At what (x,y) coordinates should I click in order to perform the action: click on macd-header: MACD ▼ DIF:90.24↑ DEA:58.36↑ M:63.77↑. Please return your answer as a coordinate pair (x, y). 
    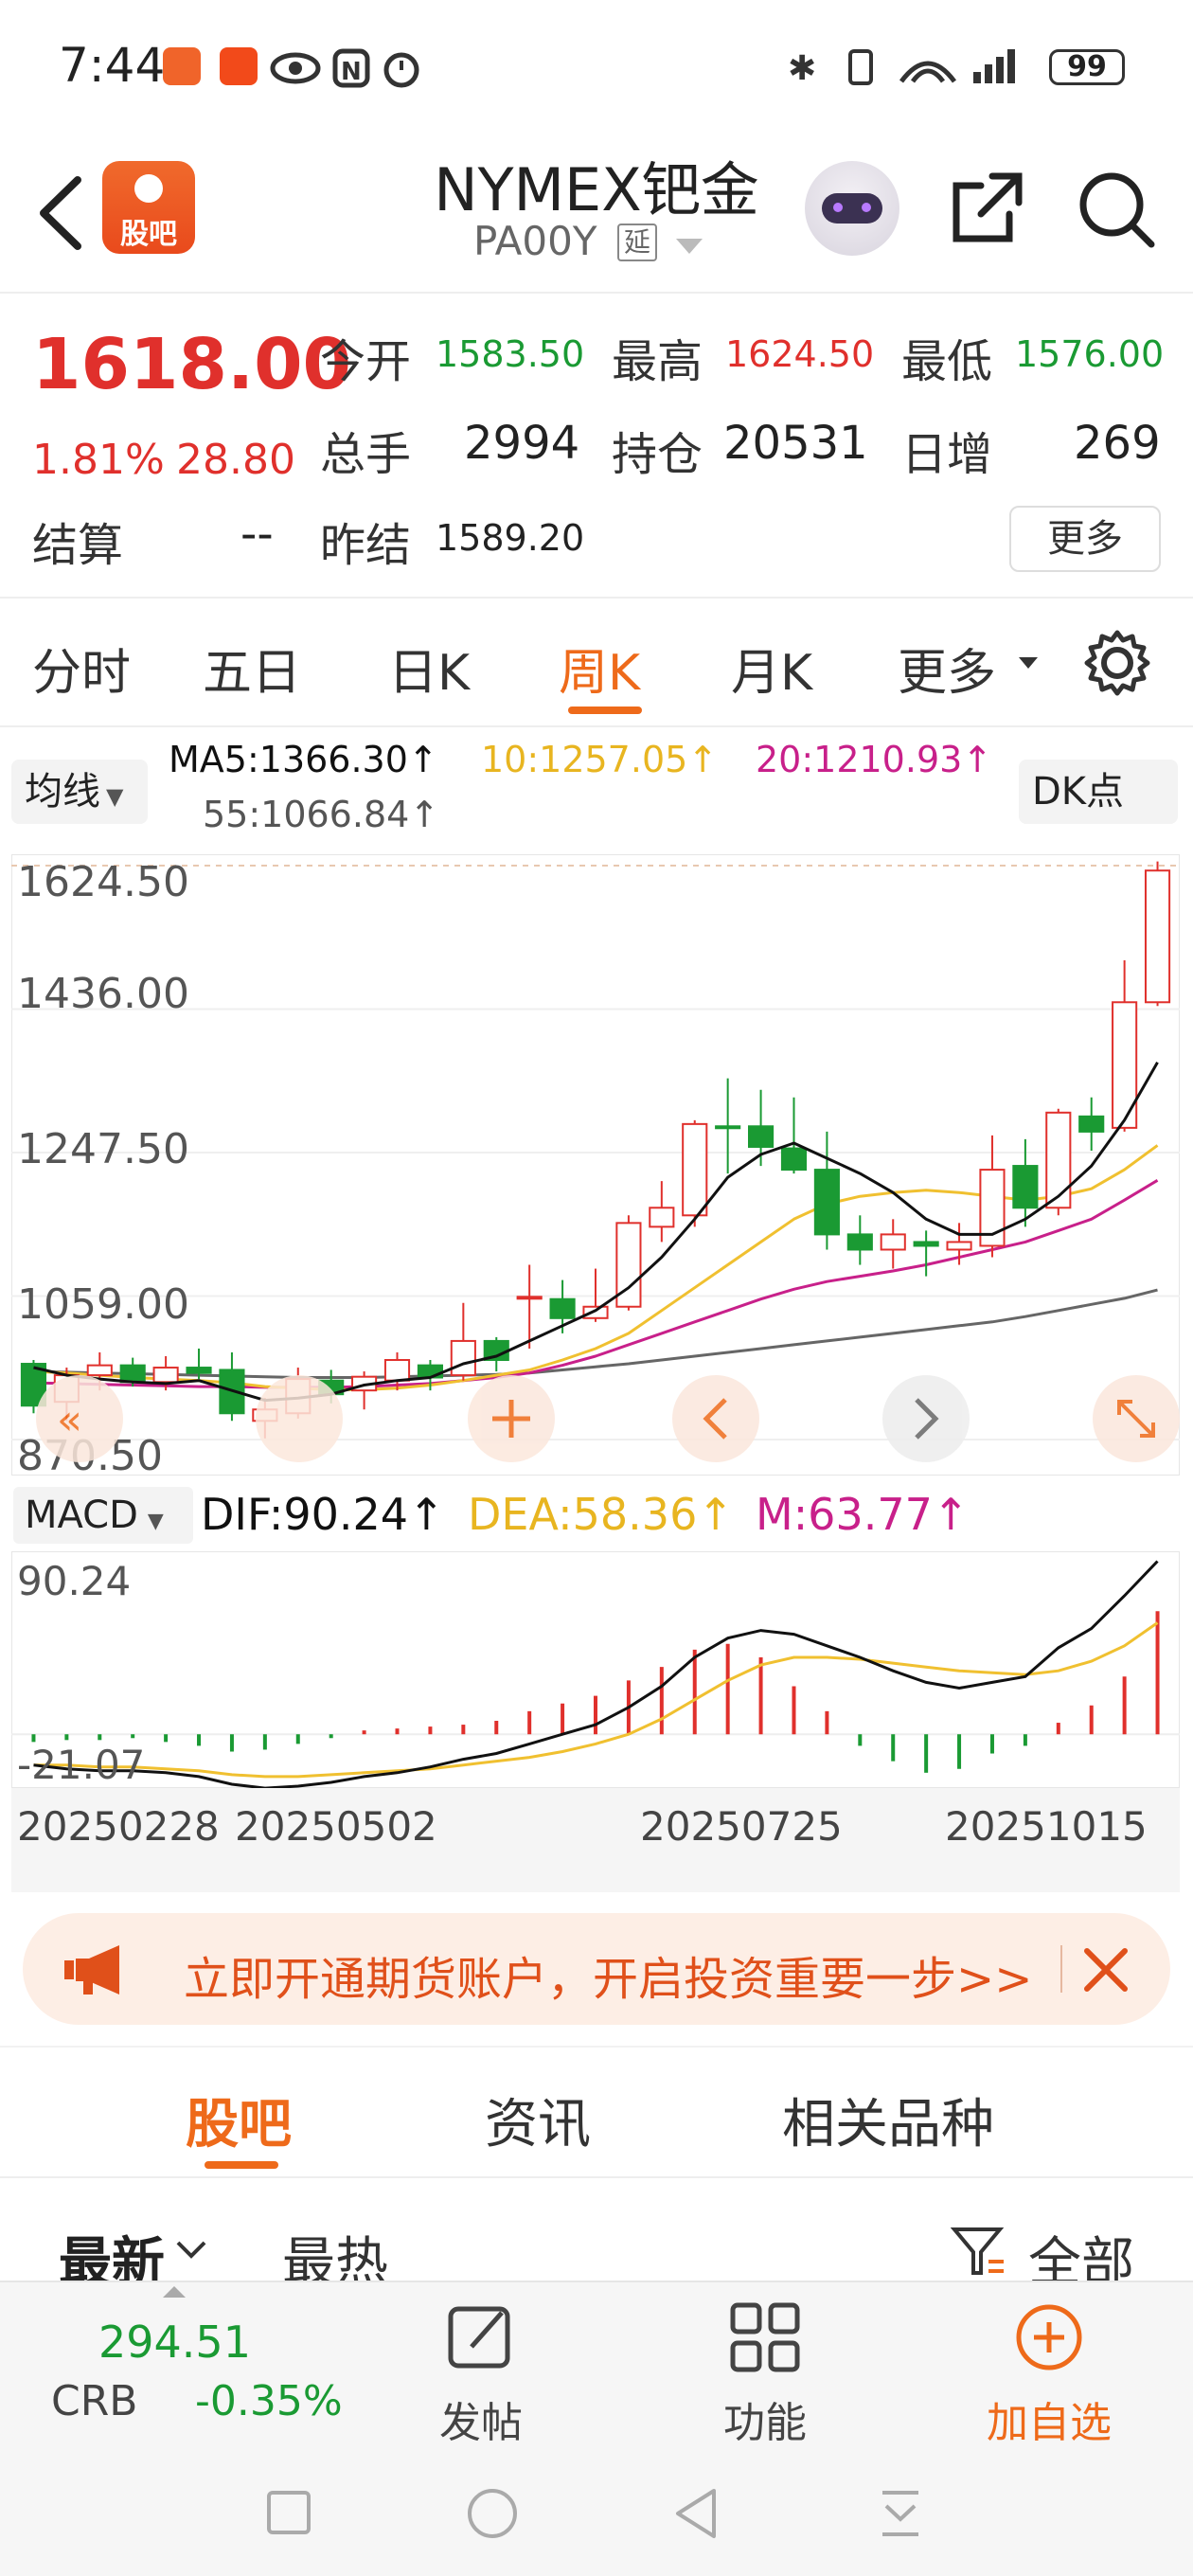
    Looking at the image, I should click on (596, 1516).